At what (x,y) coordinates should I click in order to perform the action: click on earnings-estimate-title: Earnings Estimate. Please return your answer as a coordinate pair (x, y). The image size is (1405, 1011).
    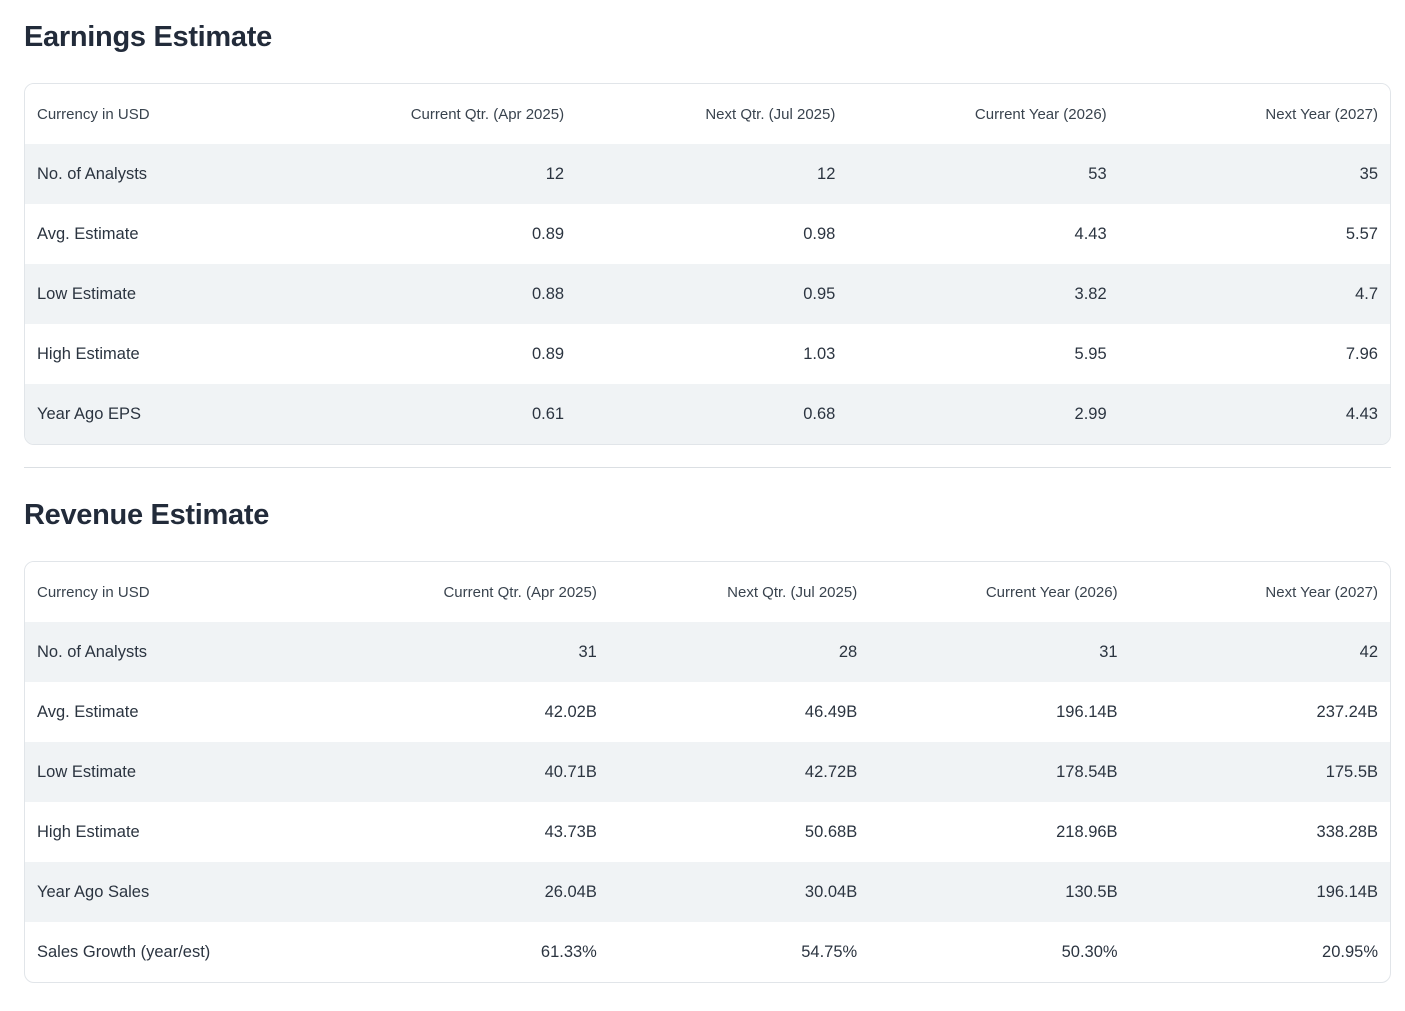
    Looking at the image, I should click on (148, 37).